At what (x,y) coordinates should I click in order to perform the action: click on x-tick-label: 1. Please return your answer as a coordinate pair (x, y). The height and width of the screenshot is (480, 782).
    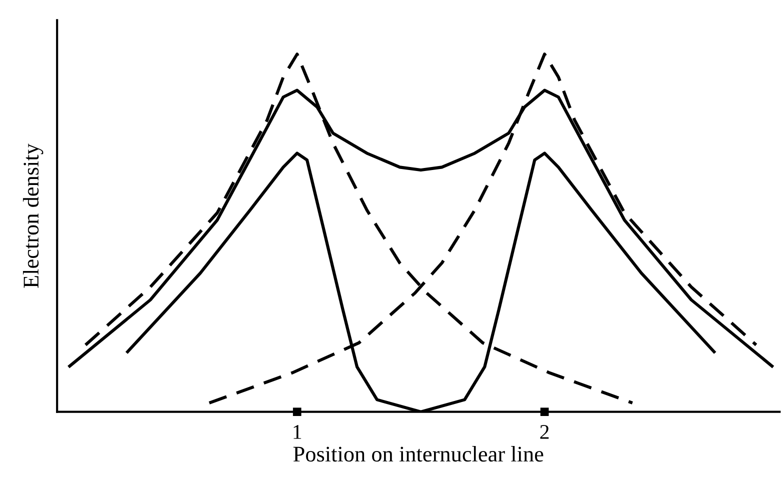
    Looking at the image, I should click on (298, 432).